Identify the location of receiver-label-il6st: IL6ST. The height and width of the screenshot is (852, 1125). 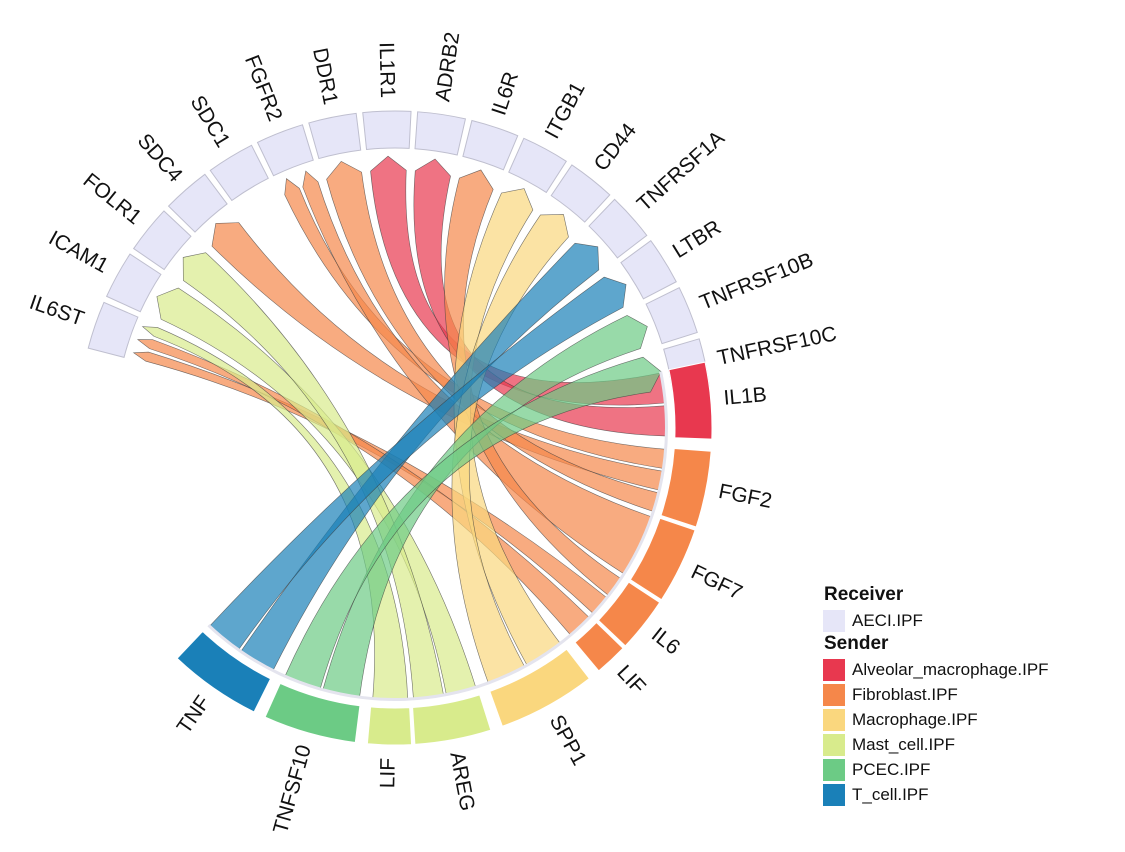
(57, 311).